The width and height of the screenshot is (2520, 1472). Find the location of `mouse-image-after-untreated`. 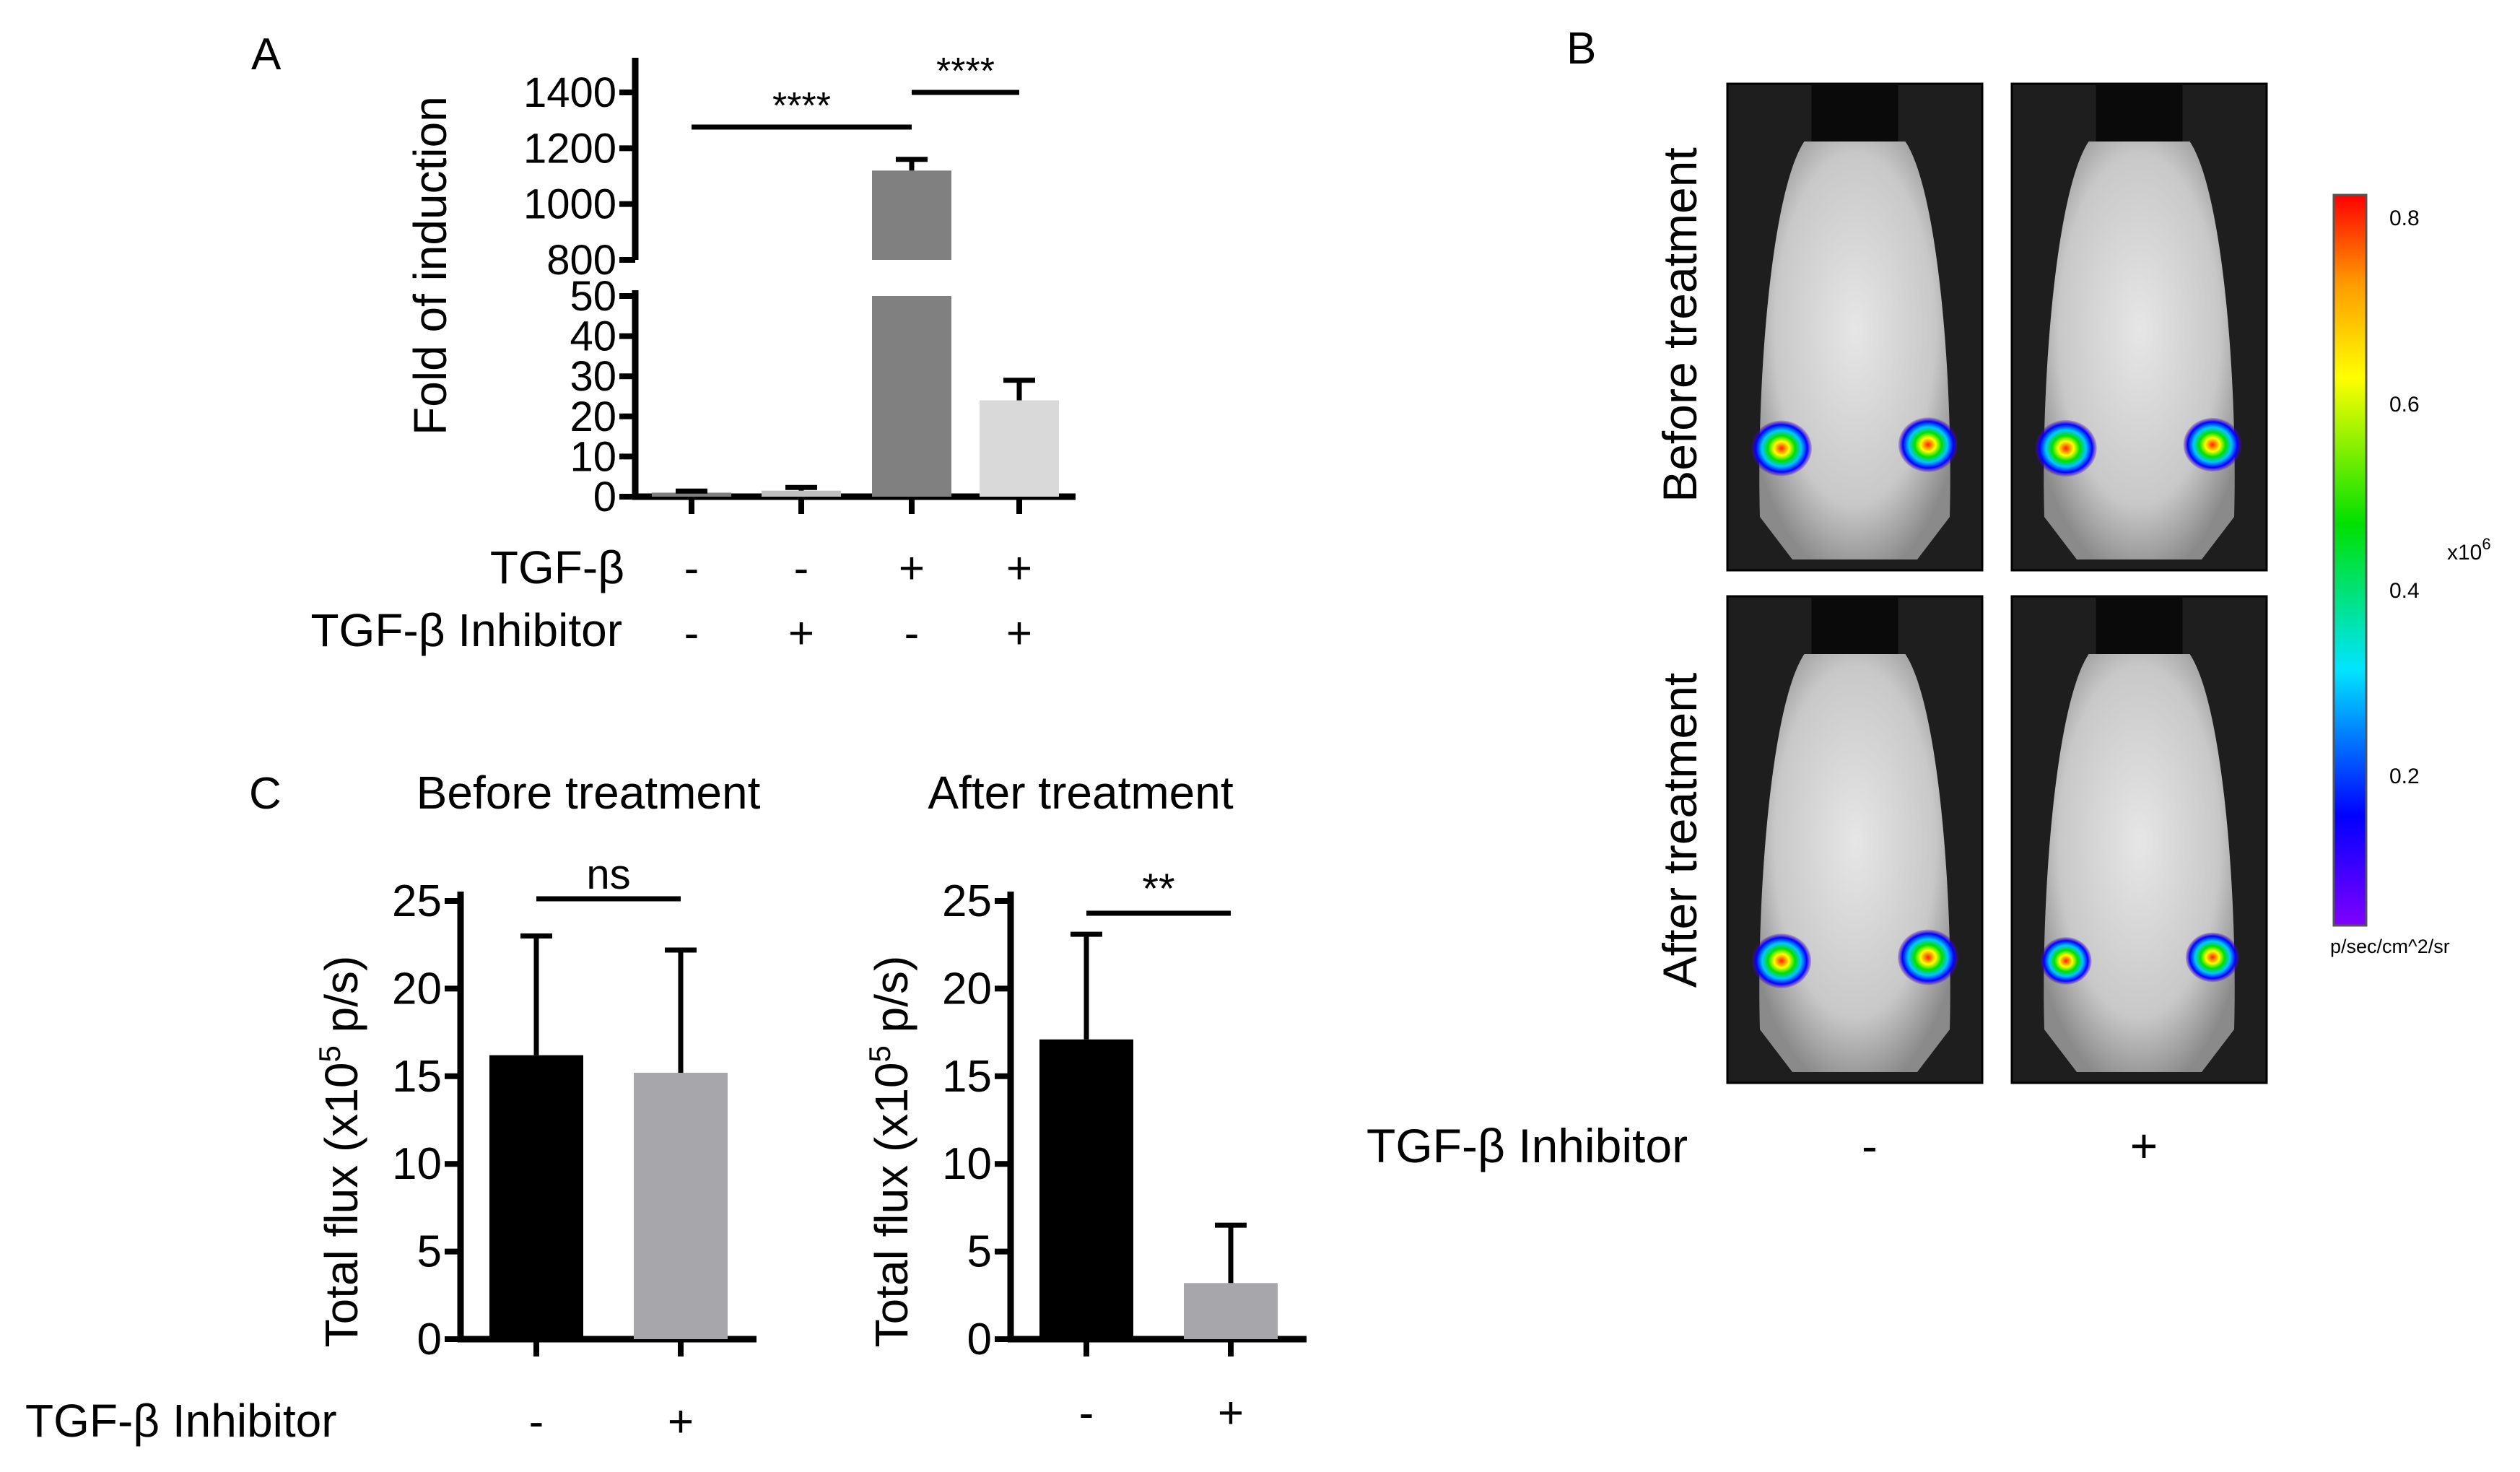

mouse-image-after-untreated is located at coordinates (1855, 839).